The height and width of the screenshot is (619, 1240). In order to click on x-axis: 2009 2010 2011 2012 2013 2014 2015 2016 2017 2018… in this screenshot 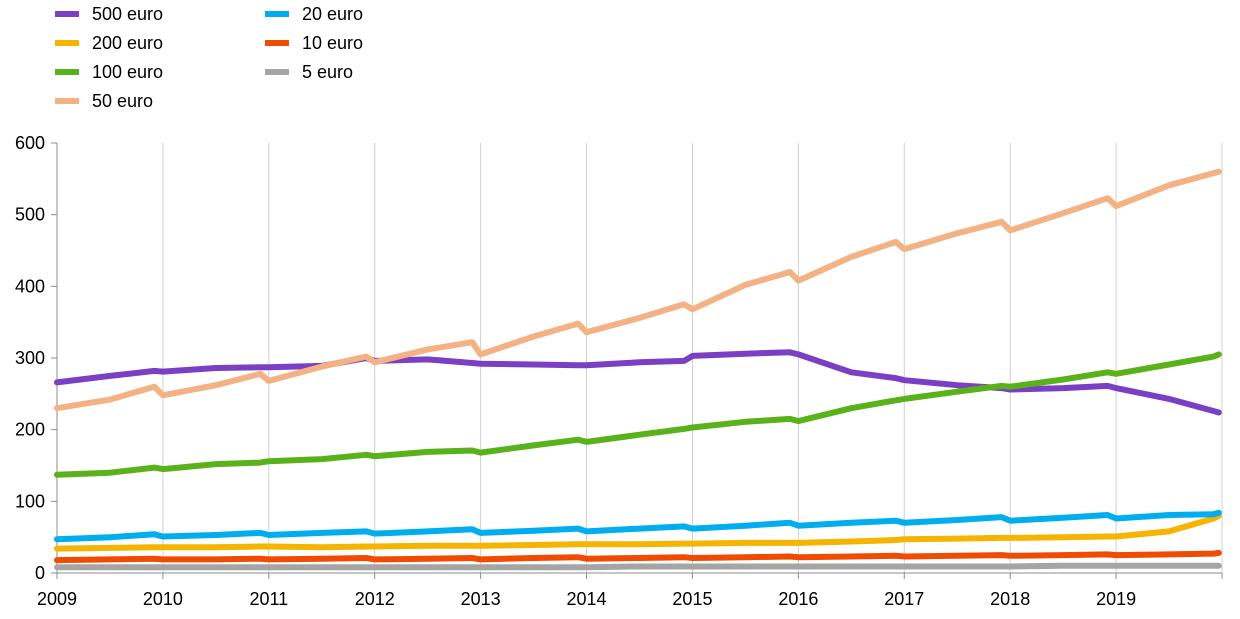, I will do `click(630, 590)`.